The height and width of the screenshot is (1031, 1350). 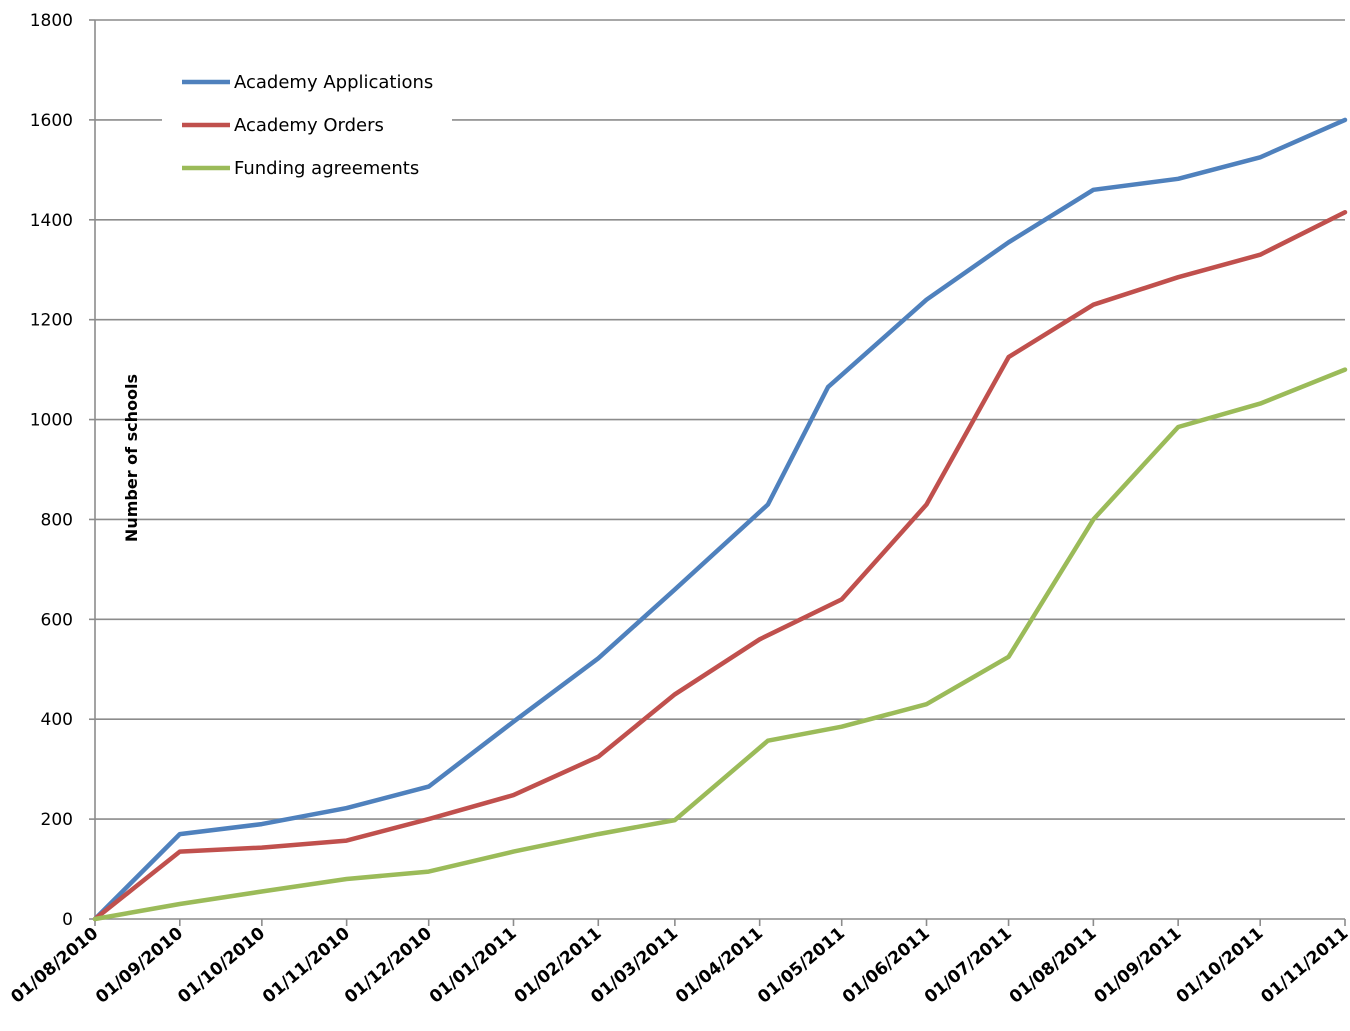 What do you see at coordinates (801, 966) in the screenshot?
I see `x-tick-label: 01/05/2011` at bounding box center [801, 966].